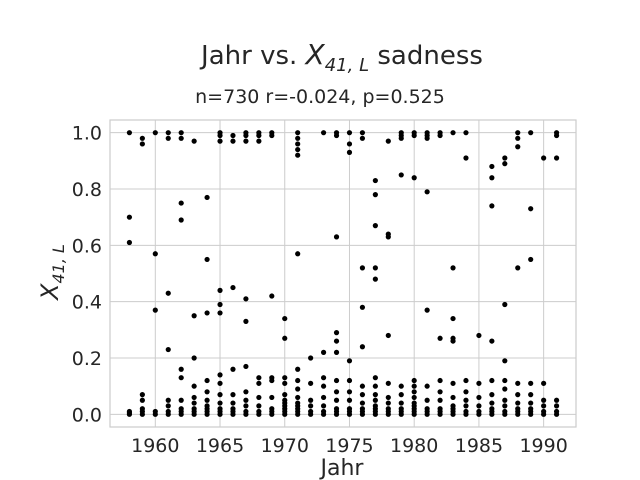 Image resolution: width=640 pixels, height=480 pixels. Describe the element at coordinates (87, 359) in the screenshot. I see `y-tick-label: 0.2` at that location.